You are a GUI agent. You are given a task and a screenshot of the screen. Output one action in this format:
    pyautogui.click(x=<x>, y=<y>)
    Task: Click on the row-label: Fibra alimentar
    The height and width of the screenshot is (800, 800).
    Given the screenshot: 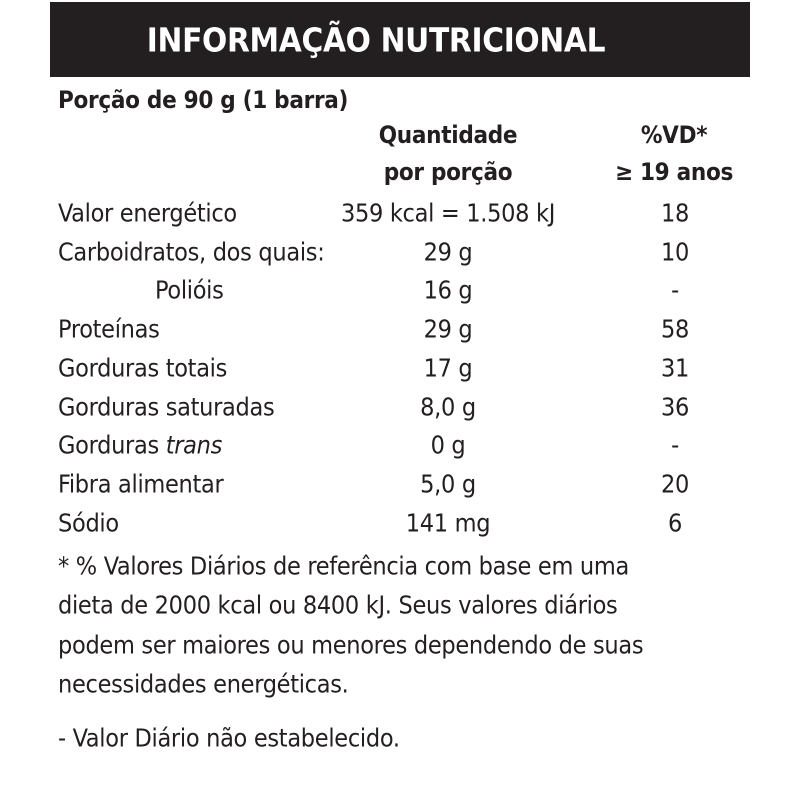 What is the action you would take?
    pyautogui.click(x=141, y=484)
    